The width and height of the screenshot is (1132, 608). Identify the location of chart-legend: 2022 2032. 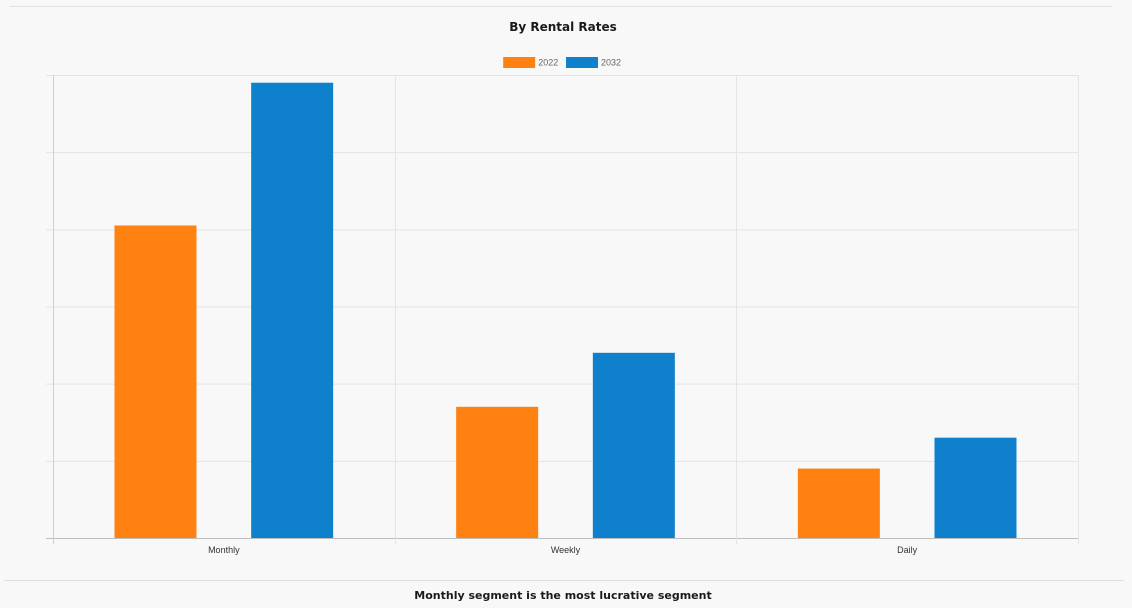
(562, 62).